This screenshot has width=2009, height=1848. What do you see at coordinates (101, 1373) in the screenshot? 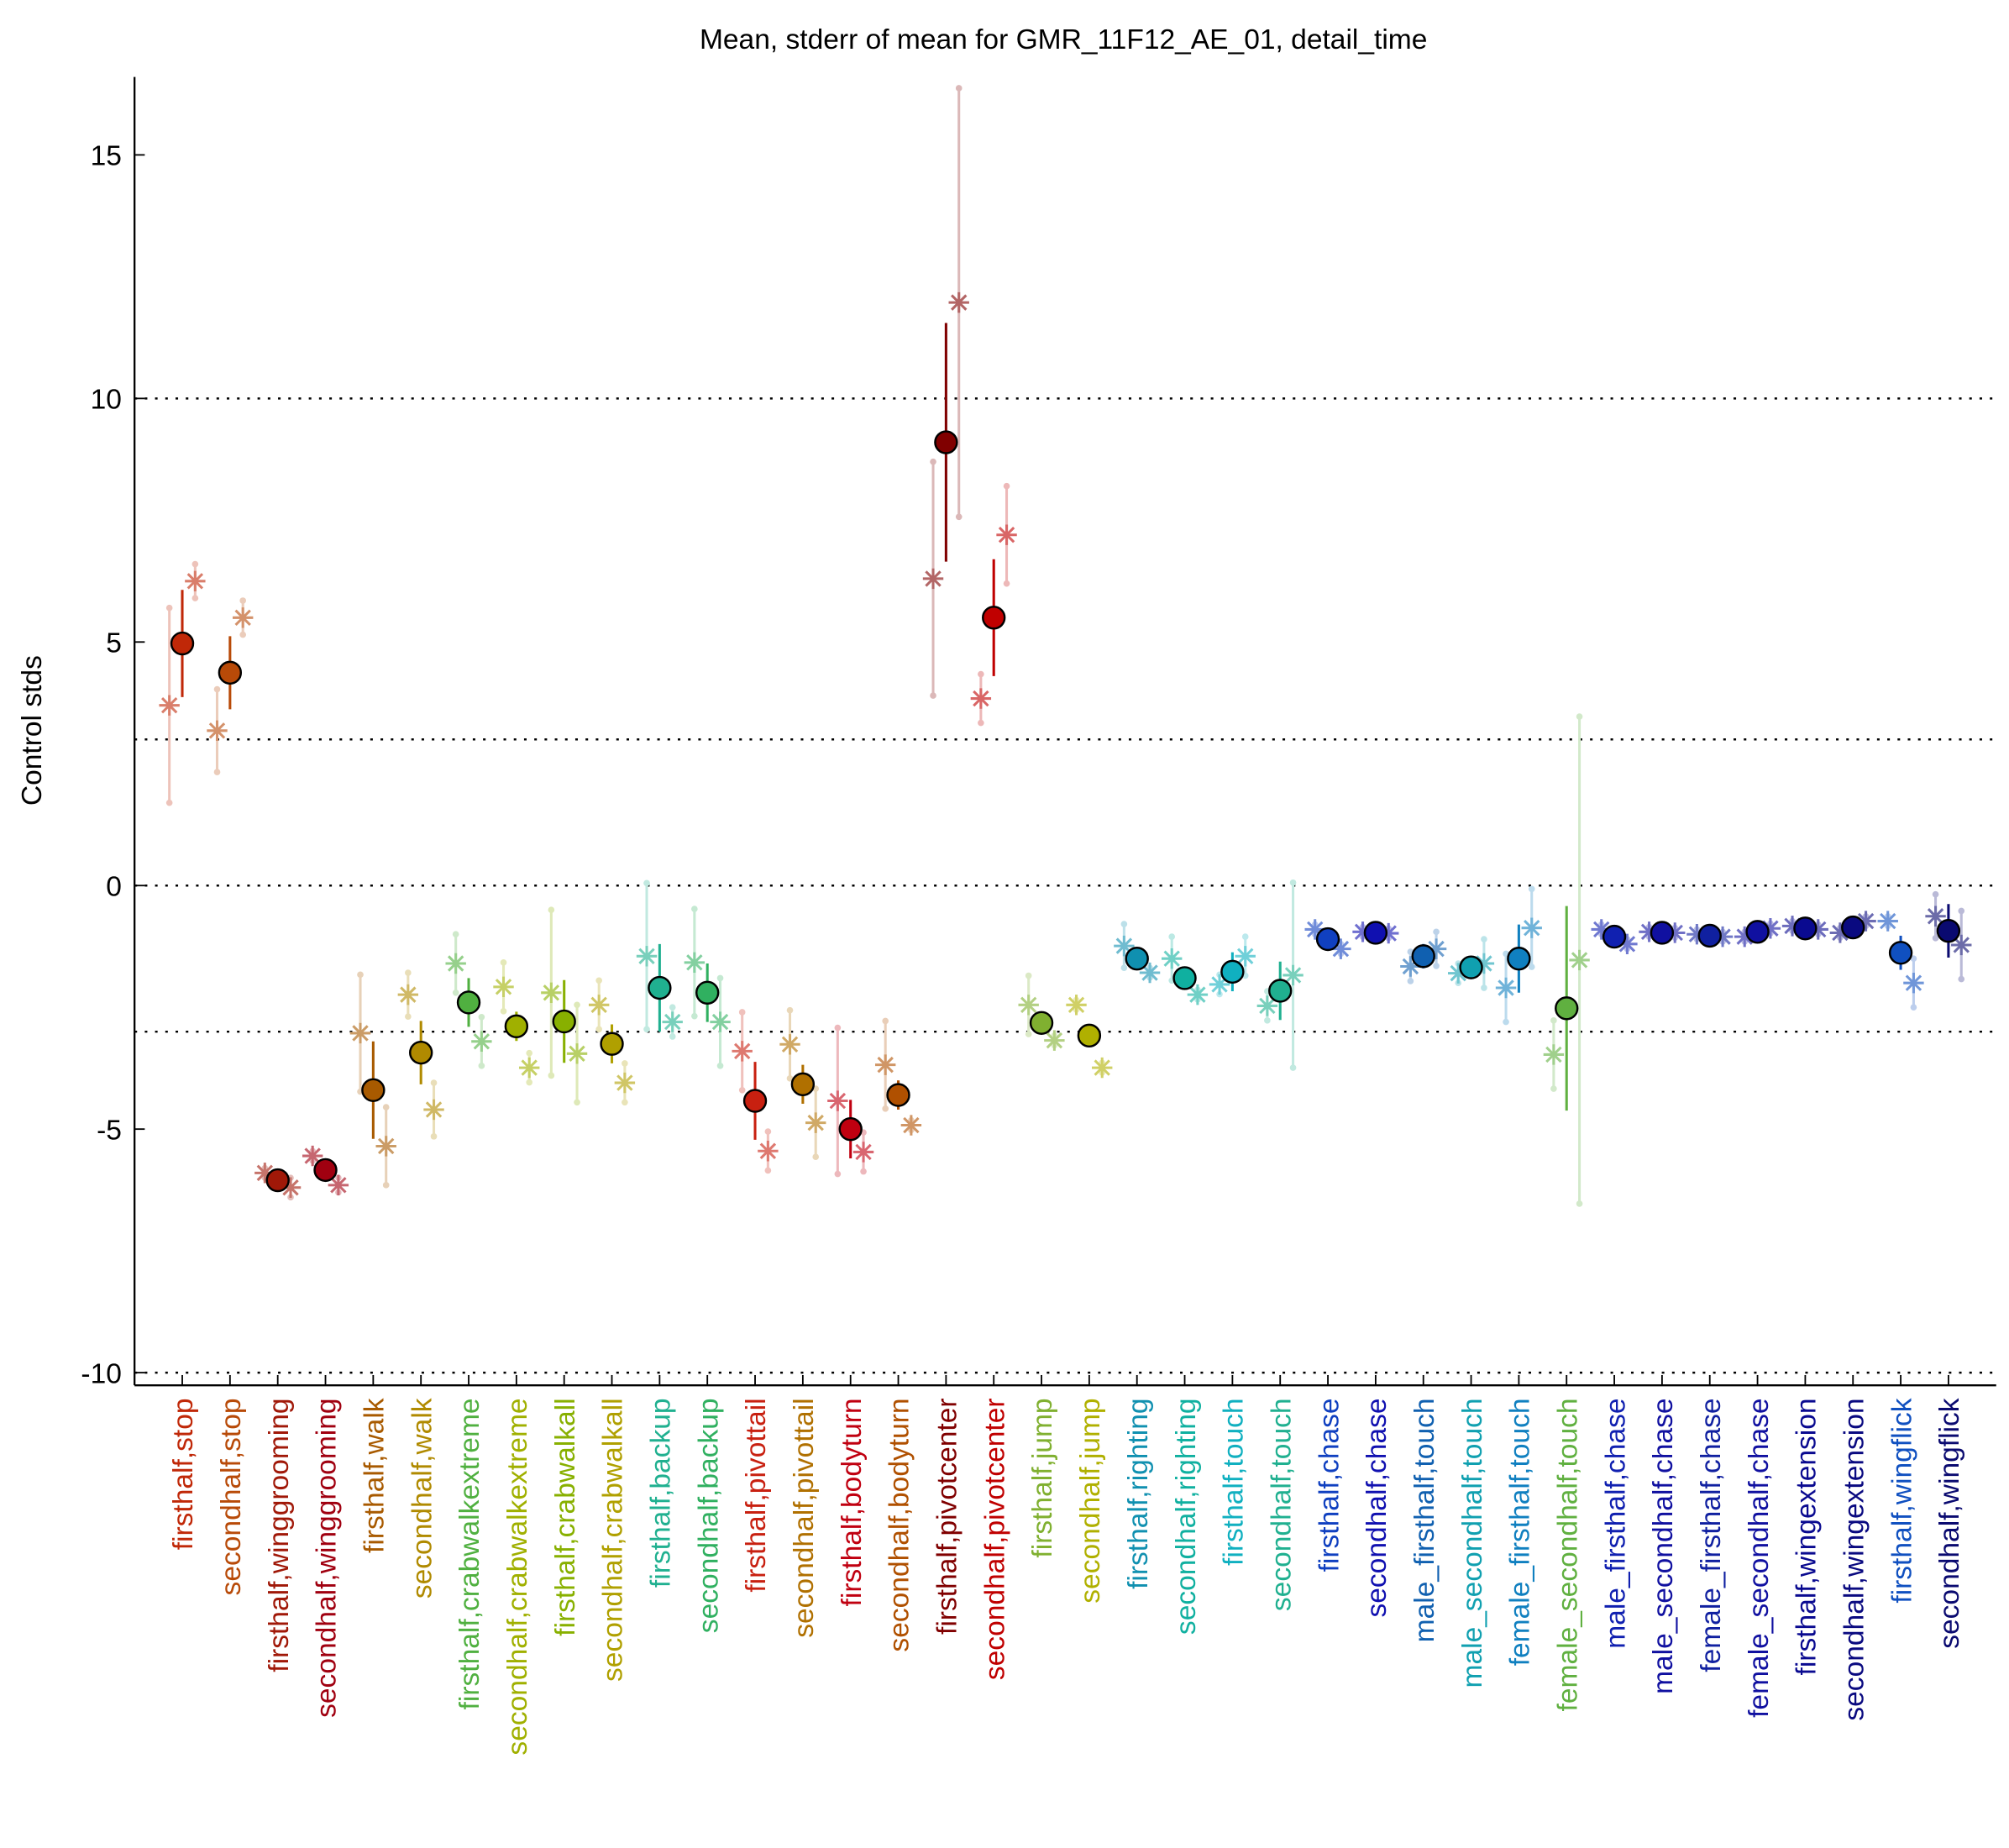
I see `y-tick-label: -10` at bounding box center [101, 1373].